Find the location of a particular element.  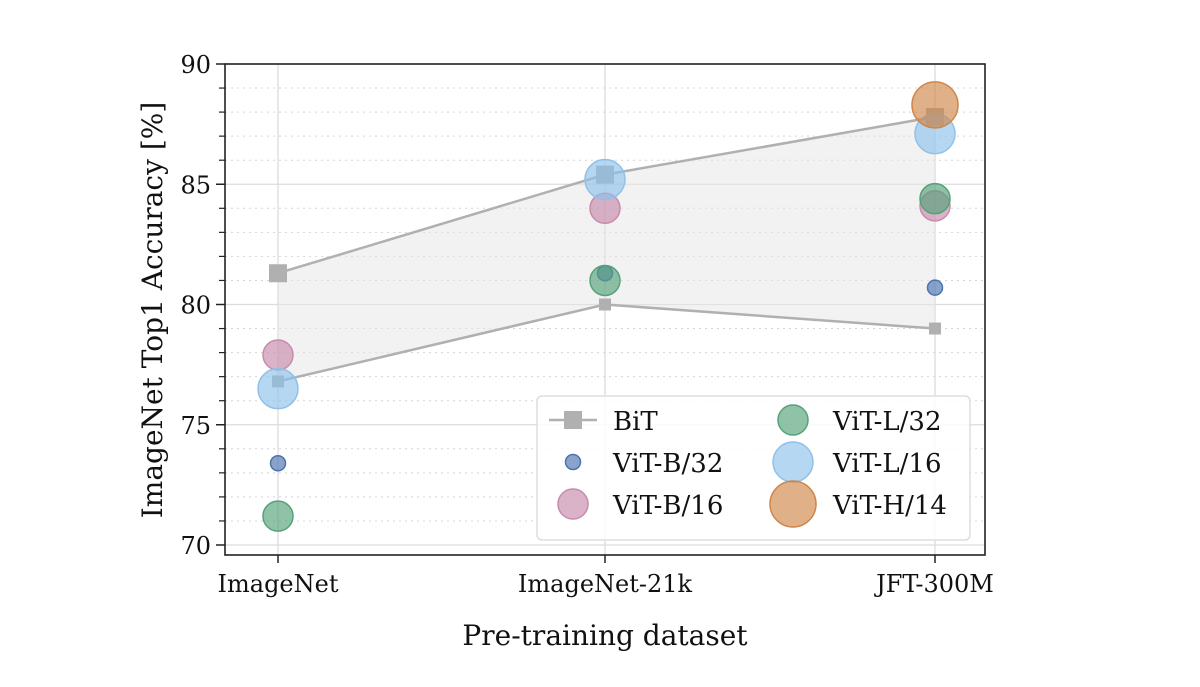

legend-label: ViT-L/16 is located at coordinates (887, 464).